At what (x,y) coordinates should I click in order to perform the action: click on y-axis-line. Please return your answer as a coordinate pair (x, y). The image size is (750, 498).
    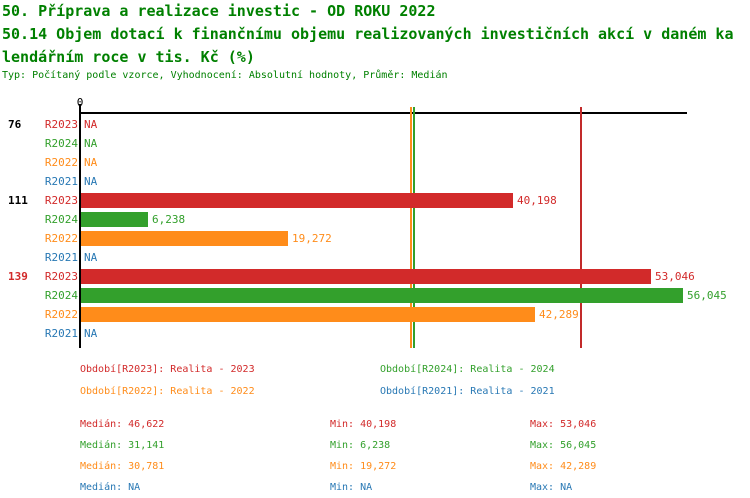
    Looking at the image, I should click on (80, 226).